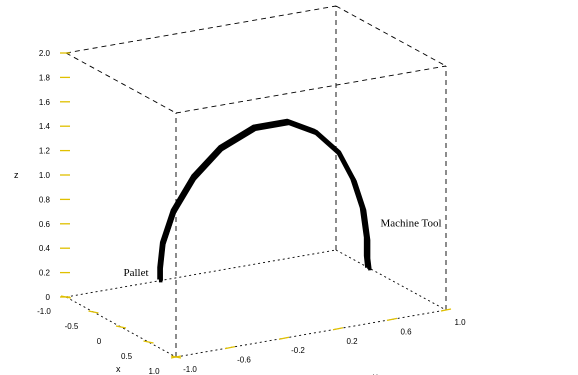 This screenshot has height=375, width=578. I want to click on z-tick-label: 0.2, so click(45, 273).